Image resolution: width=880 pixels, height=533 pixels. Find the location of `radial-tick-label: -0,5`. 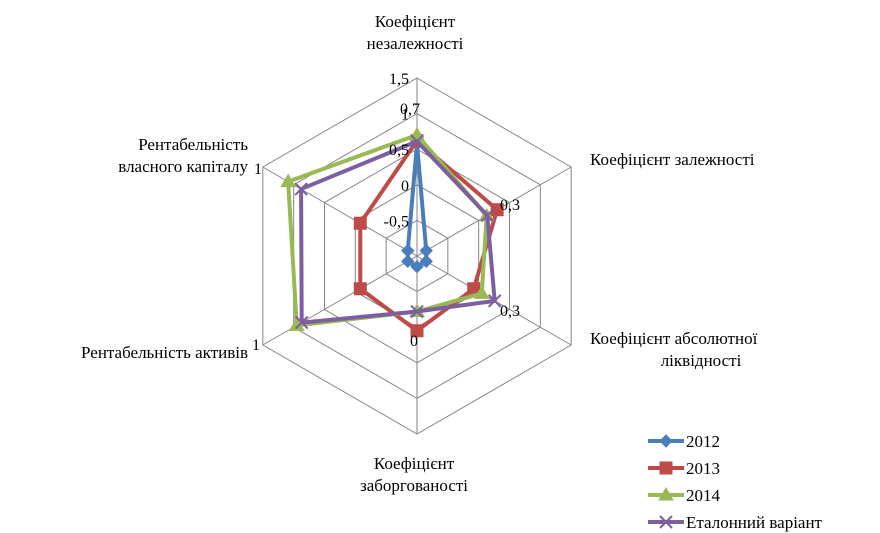

radial-tick-label: -0,5 is located at coordinates (396, 221).